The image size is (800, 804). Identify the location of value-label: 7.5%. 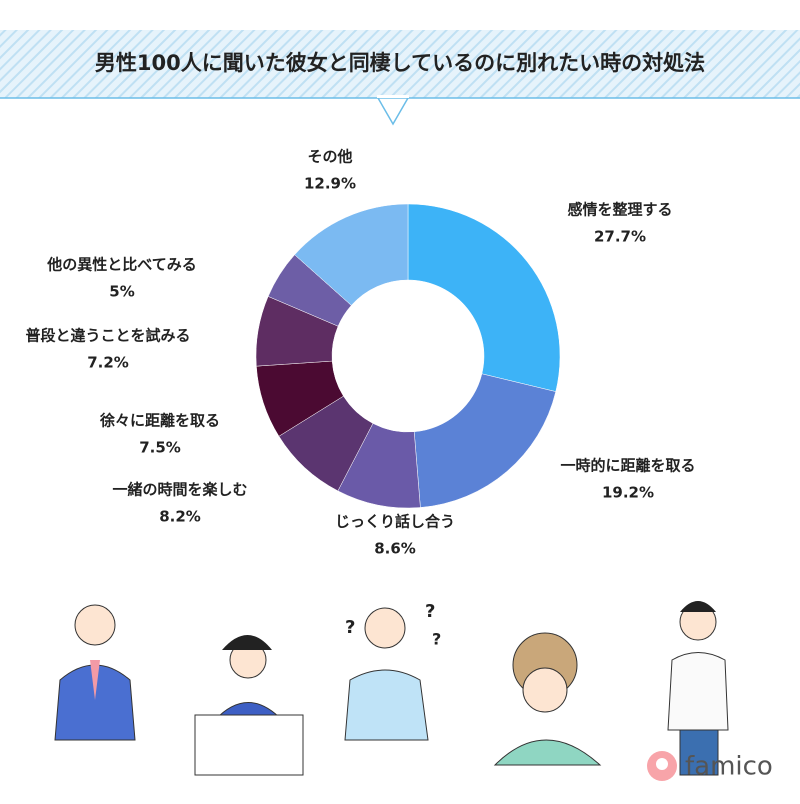
(160, 448).